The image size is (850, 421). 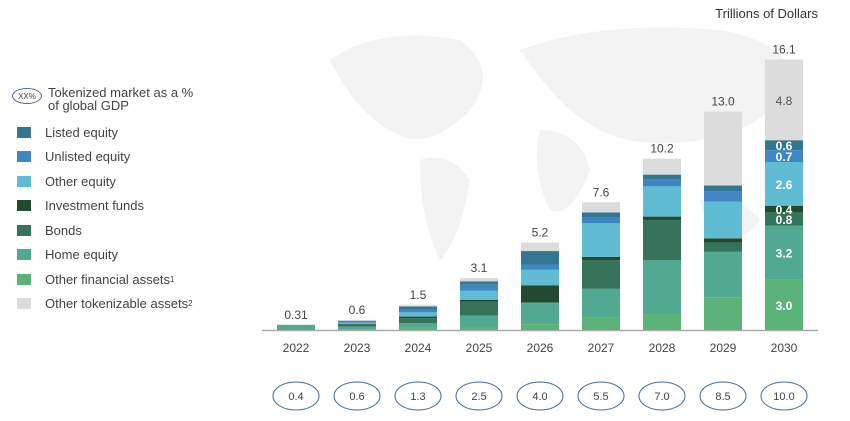 What do you see at coordinates (783, 397) in the screenshot?
I see `gdp-percent-label: 10.0` at bounding box center [783, 397].